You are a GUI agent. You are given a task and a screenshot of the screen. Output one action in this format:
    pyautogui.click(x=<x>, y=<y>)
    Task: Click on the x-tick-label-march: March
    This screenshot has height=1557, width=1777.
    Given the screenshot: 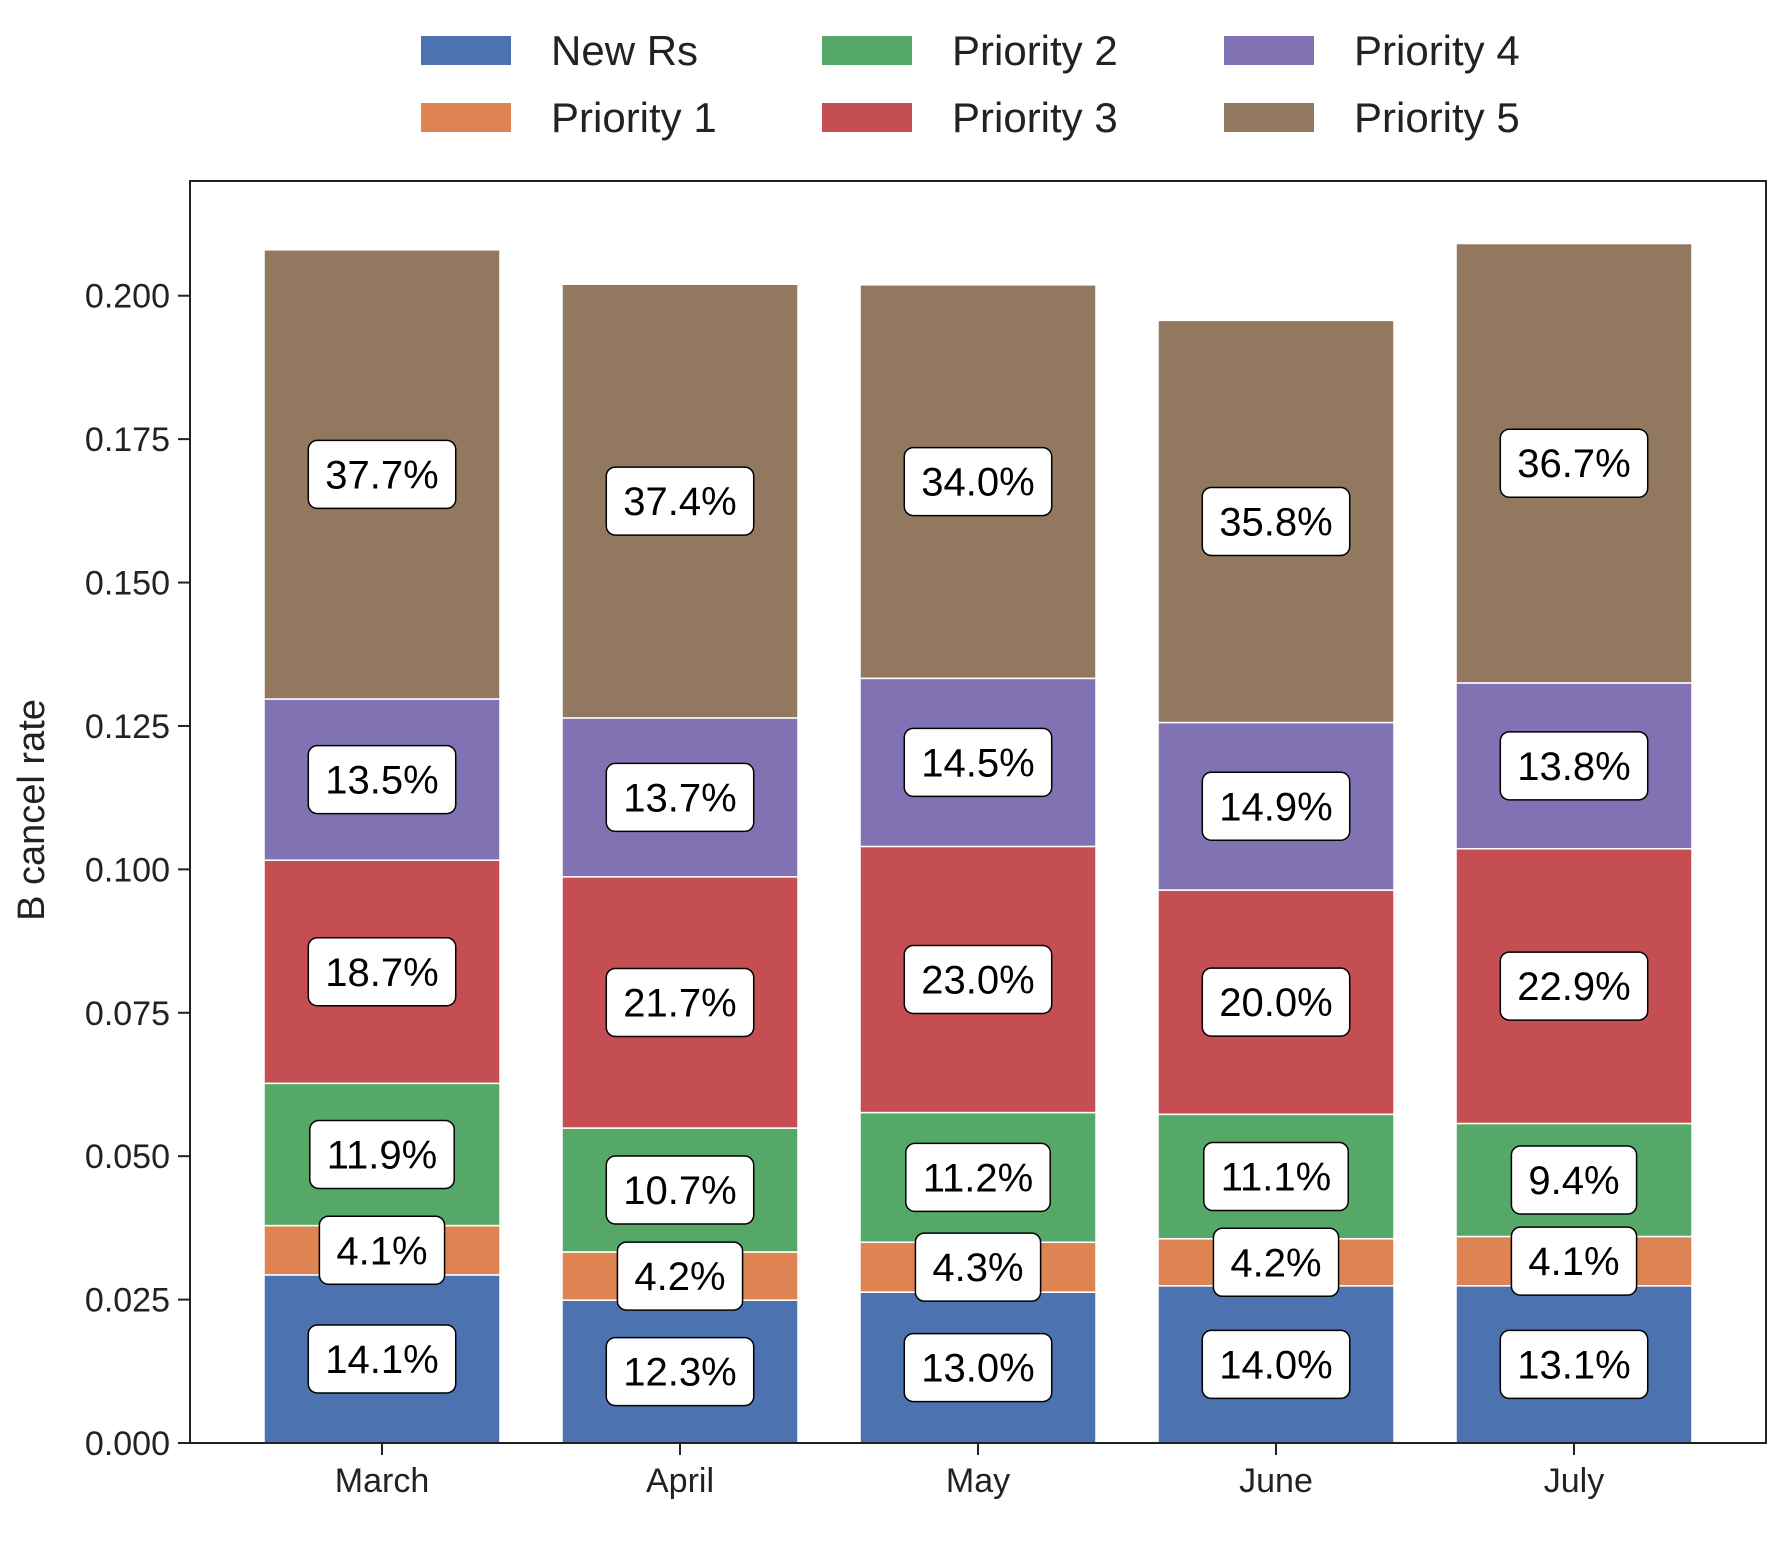 What is the action you would take?
    pyautogui.click(x=382, y=1481)
    